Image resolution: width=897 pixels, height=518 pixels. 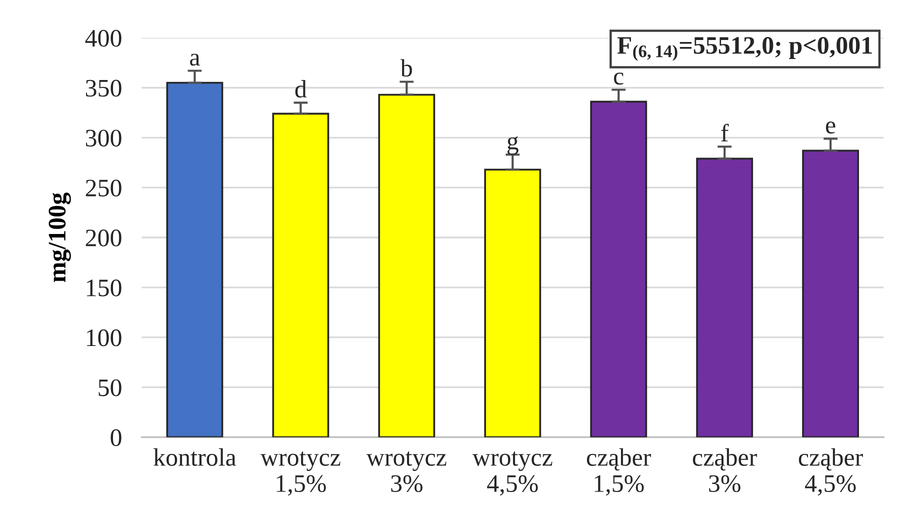 I want to click on annotation: e, so click(x=831, y=128).